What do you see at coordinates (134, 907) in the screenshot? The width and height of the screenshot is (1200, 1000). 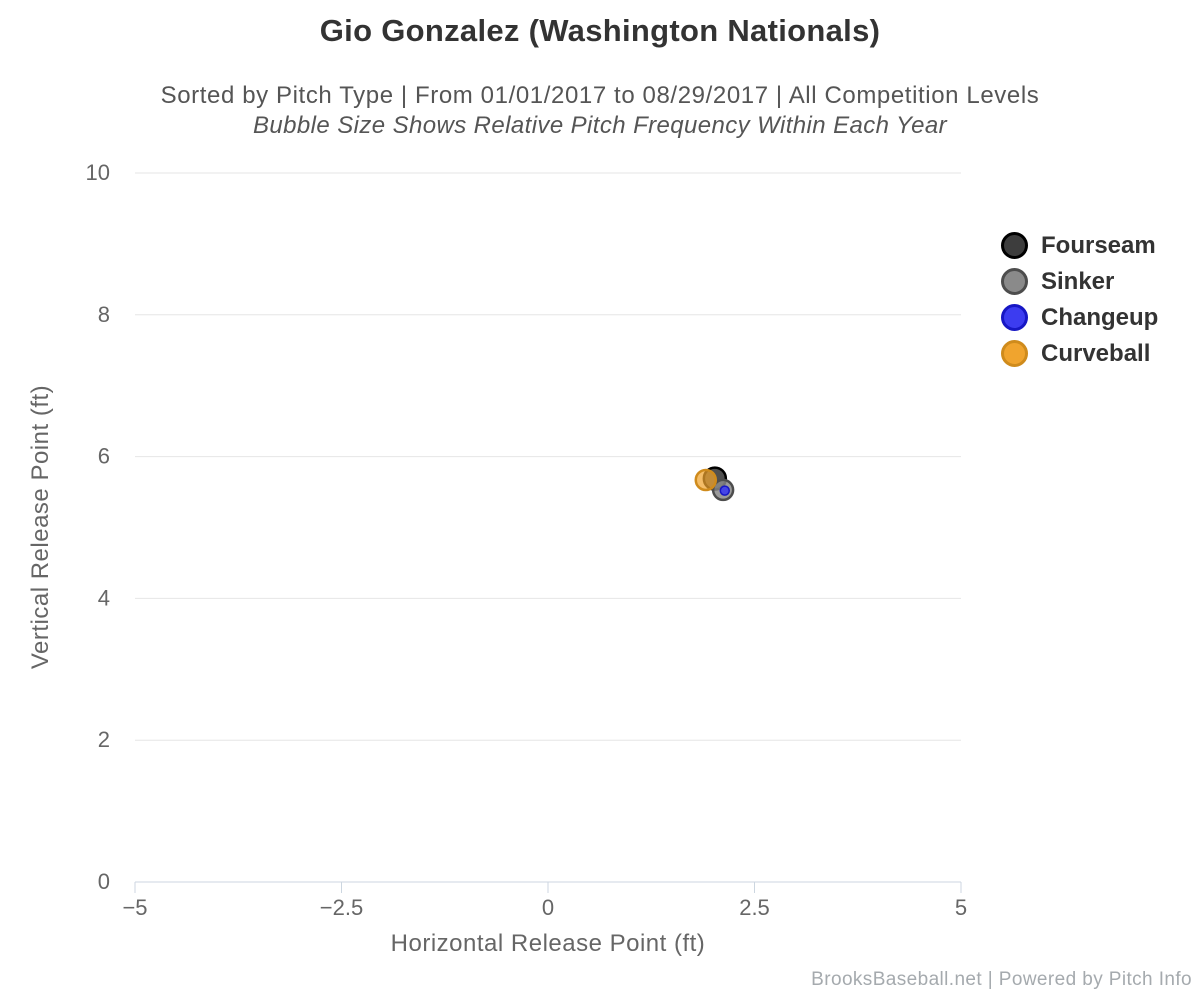 I see `x-tick-label: −5` at bounding box center [134, 907].